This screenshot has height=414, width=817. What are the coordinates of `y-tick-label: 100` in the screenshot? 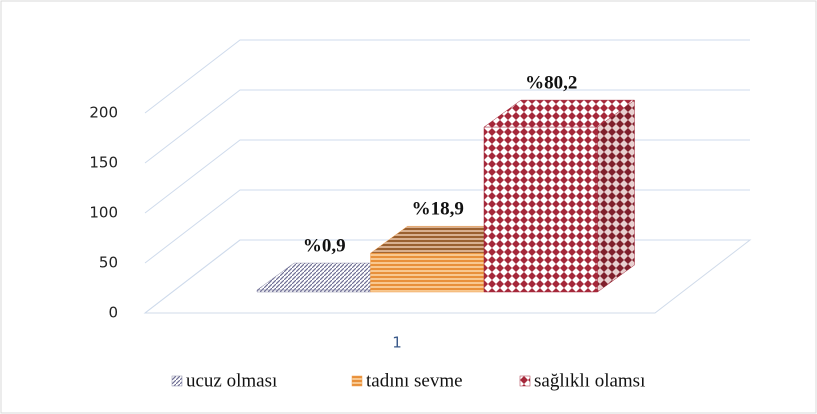 It's located at (103, 213).